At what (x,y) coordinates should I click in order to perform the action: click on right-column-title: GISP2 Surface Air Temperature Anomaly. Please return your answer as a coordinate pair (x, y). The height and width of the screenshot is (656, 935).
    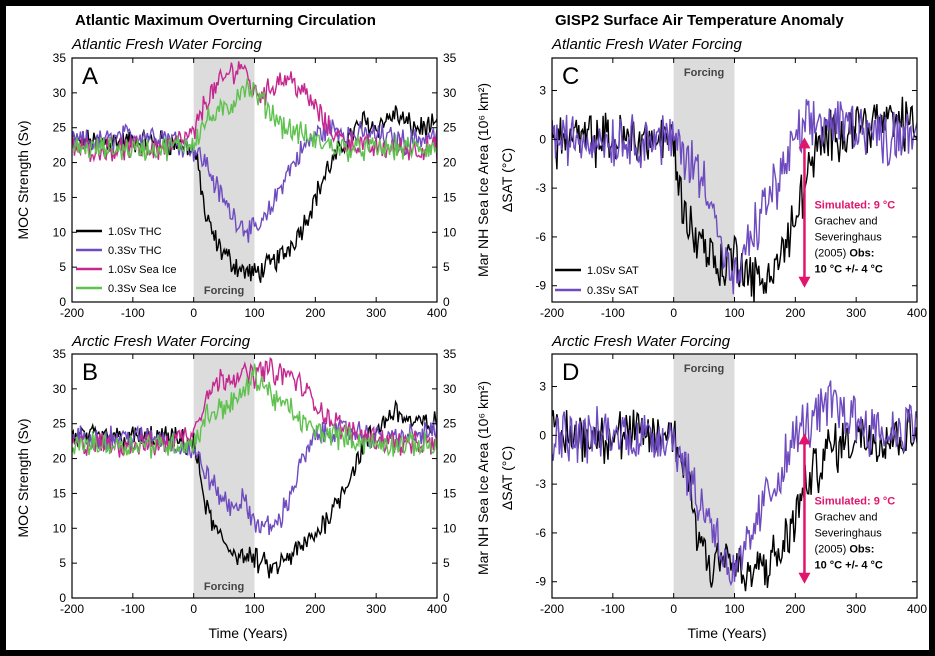
    Looking at the image, I should click on (699, 20).